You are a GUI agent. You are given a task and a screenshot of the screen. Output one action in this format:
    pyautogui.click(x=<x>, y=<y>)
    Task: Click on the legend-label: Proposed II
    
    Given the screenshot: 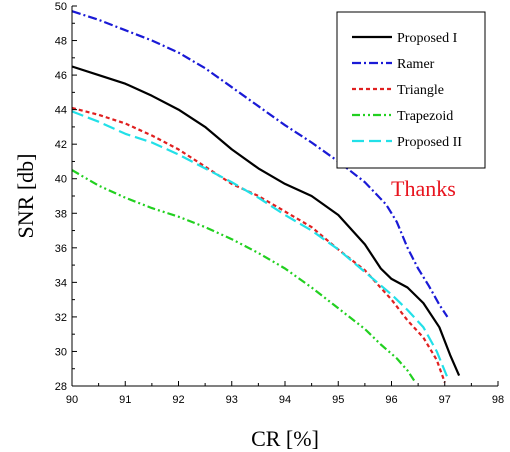 What is the action you would take?
    pyautogui.click(x=429, y=142)
    